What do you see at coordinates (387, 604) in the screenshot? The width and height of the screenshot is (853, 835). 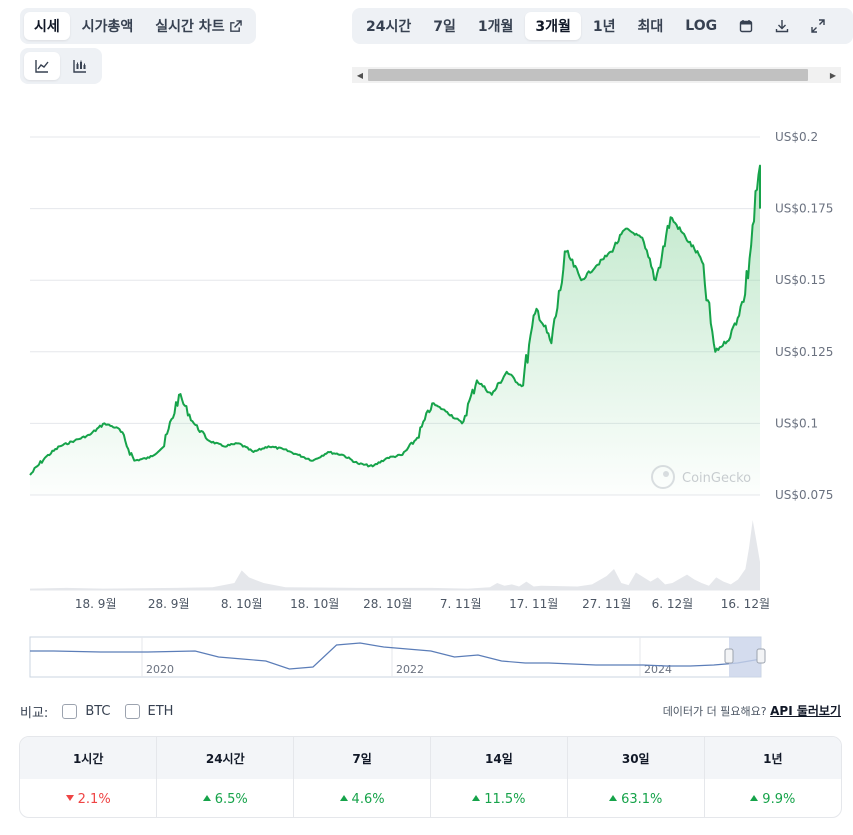 I see `x-tick-label: 28. 10월` at bounding box center [387, 604].